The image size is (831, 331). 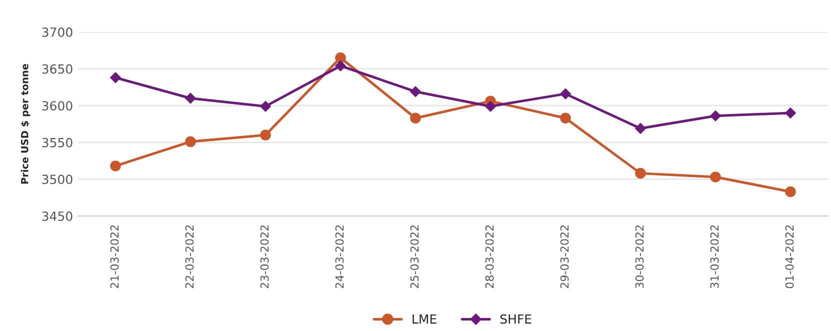 What do you see at coordinates (714, 256) in the screenshot?
I see `x-tick-label: 31-03-2022` at bounding box center [714, 256].